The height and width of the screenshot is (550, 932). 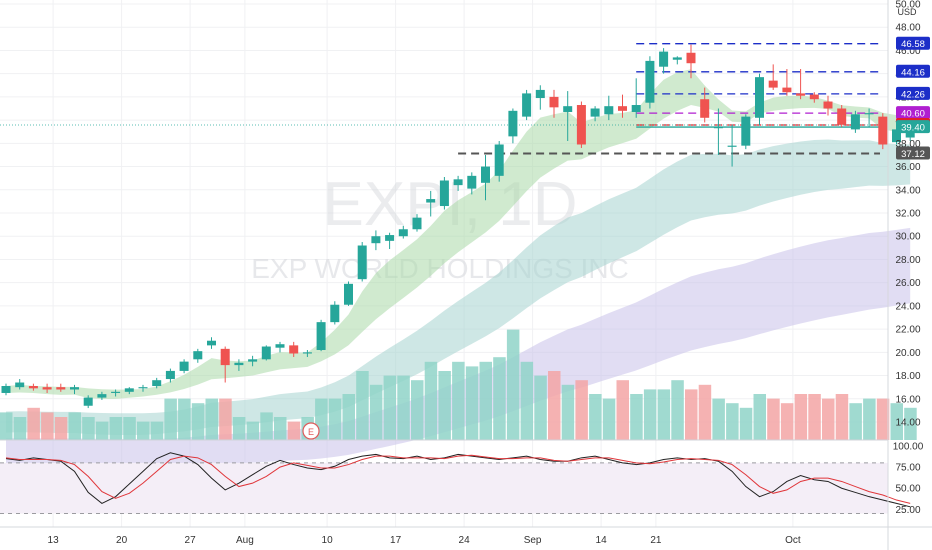 What do you see at coordinates (907, 283) in the screenshot?
I see `price-tick-label: 26.00` at bounding box center [907, 283].